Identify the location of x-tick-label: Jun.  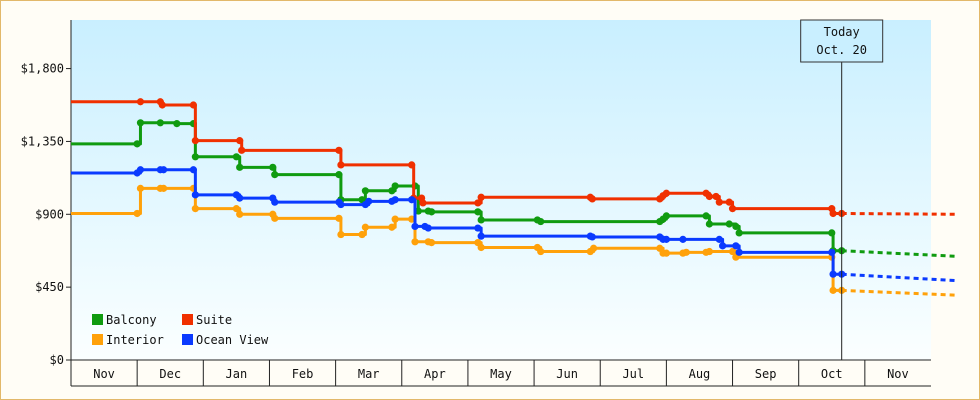
(567, 374).